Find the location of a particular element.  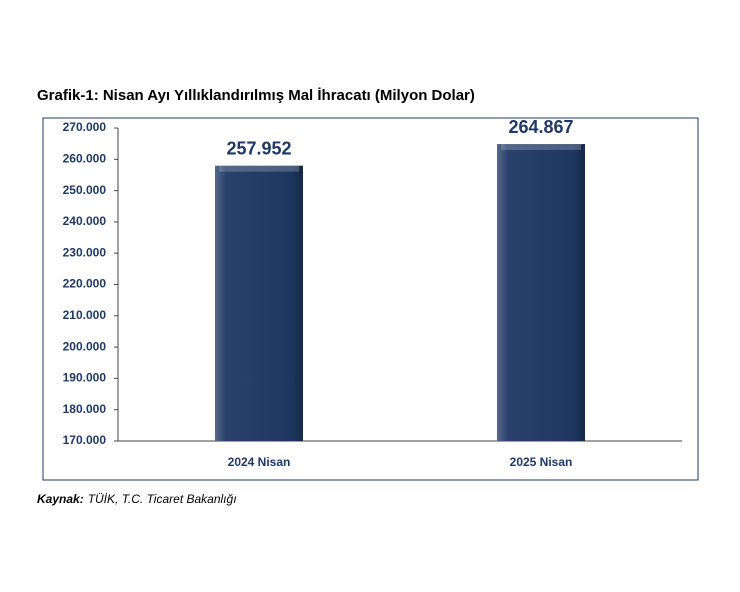

source-label: Kaynak: is located at coordinates (60, 499).